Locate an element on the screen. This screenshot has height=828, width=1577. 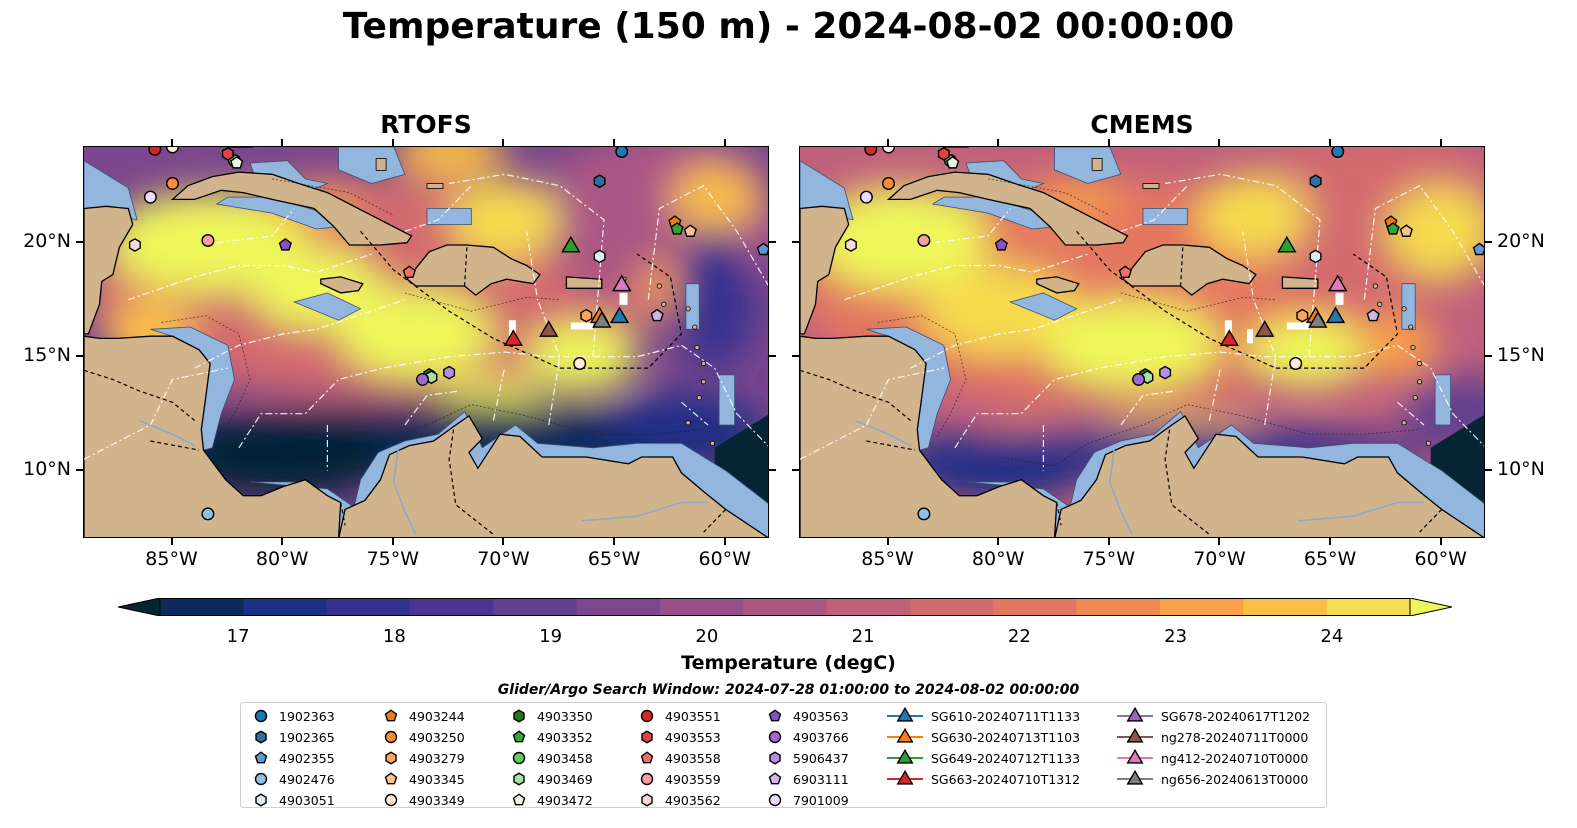
colorbar-tick-label: 21 is located at coordinates (863, 636).